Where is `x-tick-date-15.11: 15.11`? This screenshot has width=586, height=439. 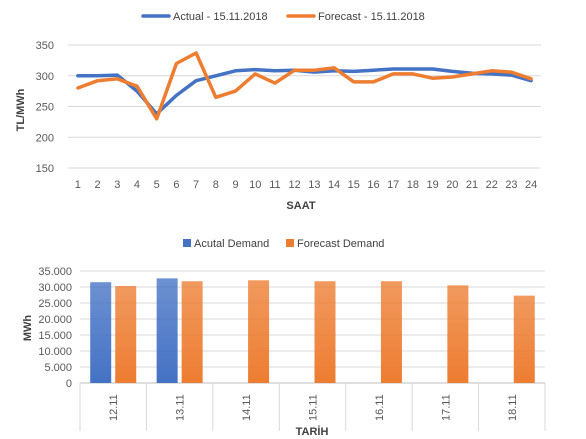
x-tick-date-15.11: 15.11 is located at coordinates (314, 407).